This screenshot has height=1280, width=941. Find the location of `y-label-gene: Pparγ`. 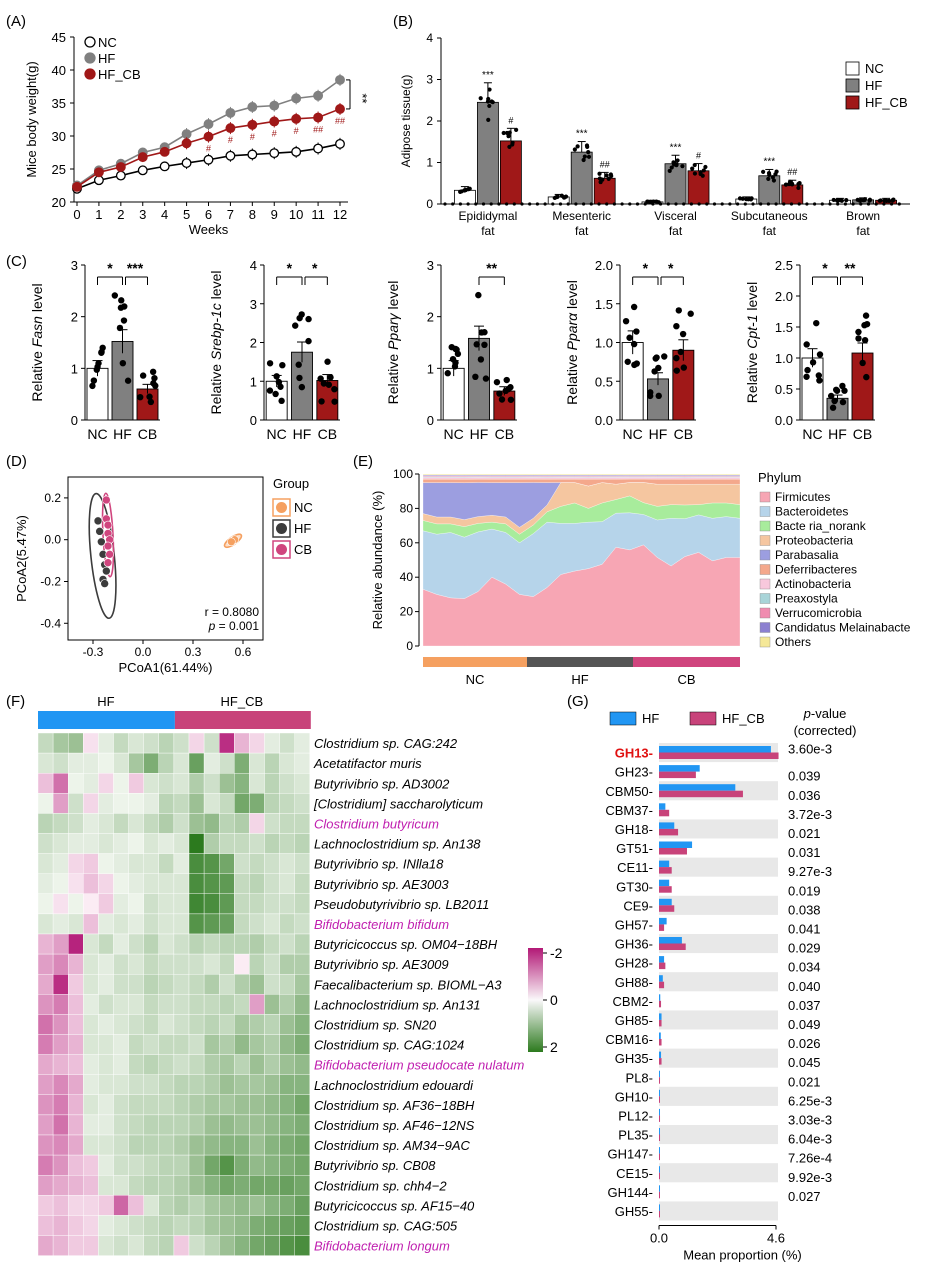

y-label-gene: Pparγ is located at coordinates (393, 331).